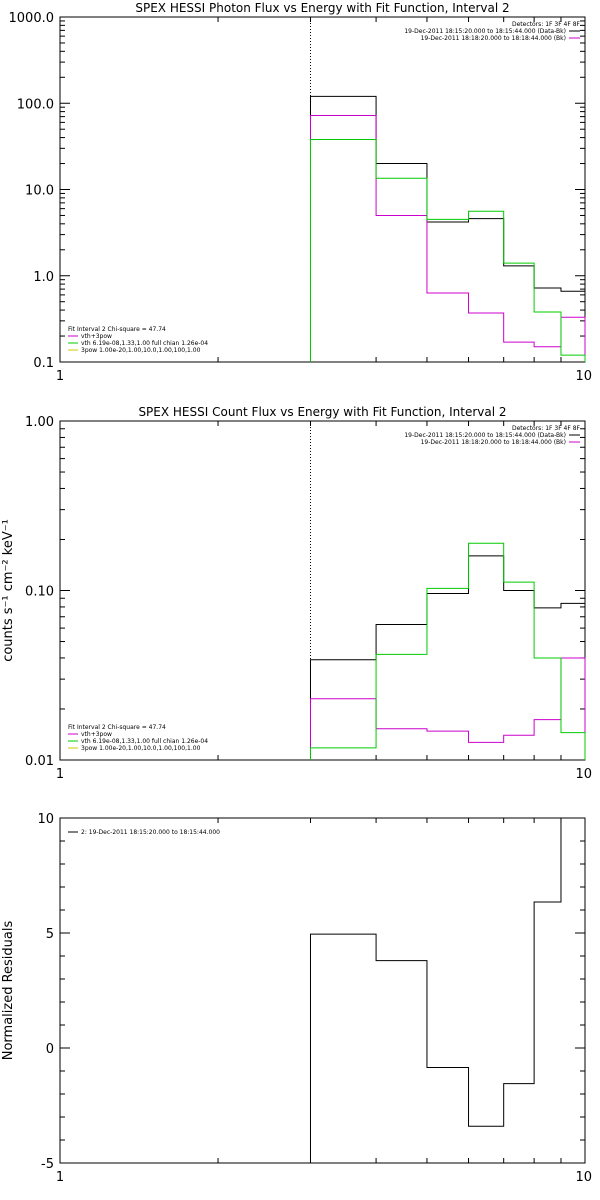 The width and height of the screenshot is (600, 1200). Describe the element at coordinates (50, 934) in the screenshot. I see `resid-y-tick-label: 5` at that location.